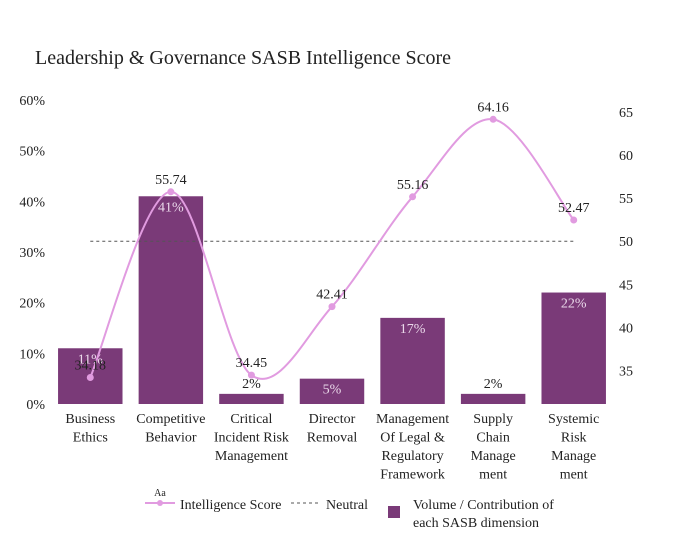  What do you see at coordinates (32, 202) in the screenshot?
I see `left-y-tick-label: 40%` at bounding box center [32, 202].